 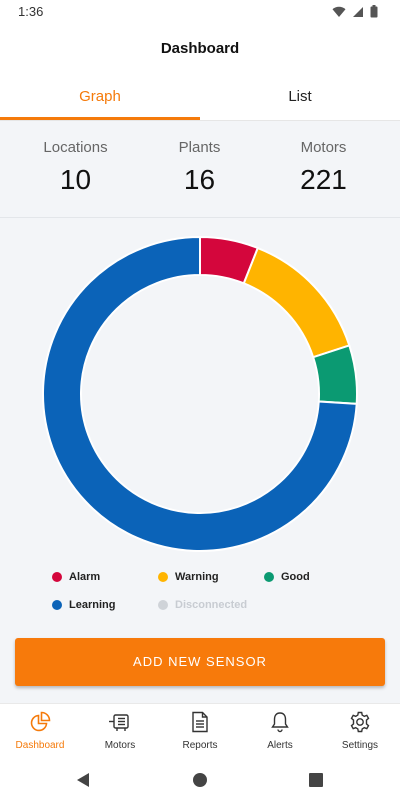 What do you see at coordinates (300, 96) in the screenshot?
I see `tab-list: List` at bounding box center [300, 96].